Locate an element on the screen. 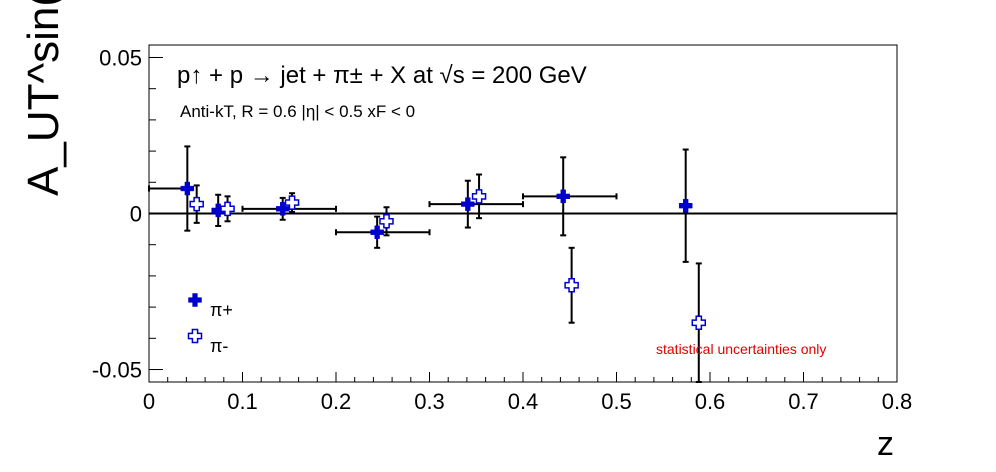  x-tick-label: 0.4 is located at coordinates (523, 401).